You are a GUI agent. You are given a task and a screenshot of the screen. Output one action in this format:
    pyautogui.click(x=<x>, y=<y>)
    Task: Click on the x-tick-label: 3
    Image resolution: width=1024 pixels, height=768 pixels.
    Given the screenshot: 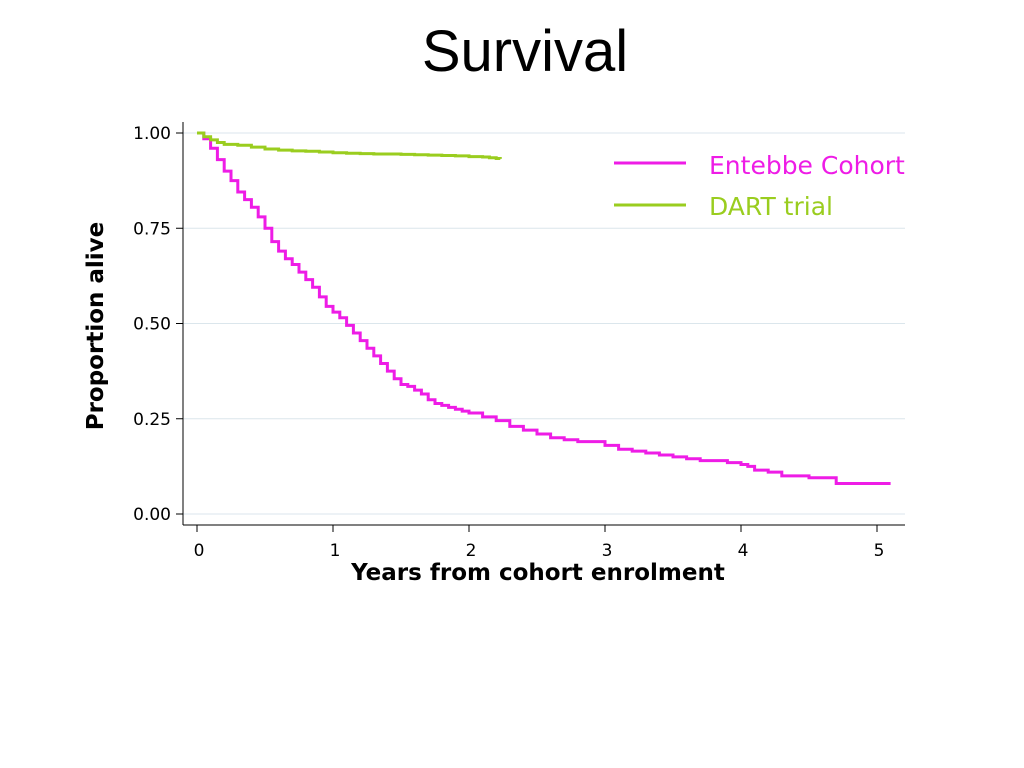 What is the action you would take?
    pyautogui.click(x=607, y=551)
    